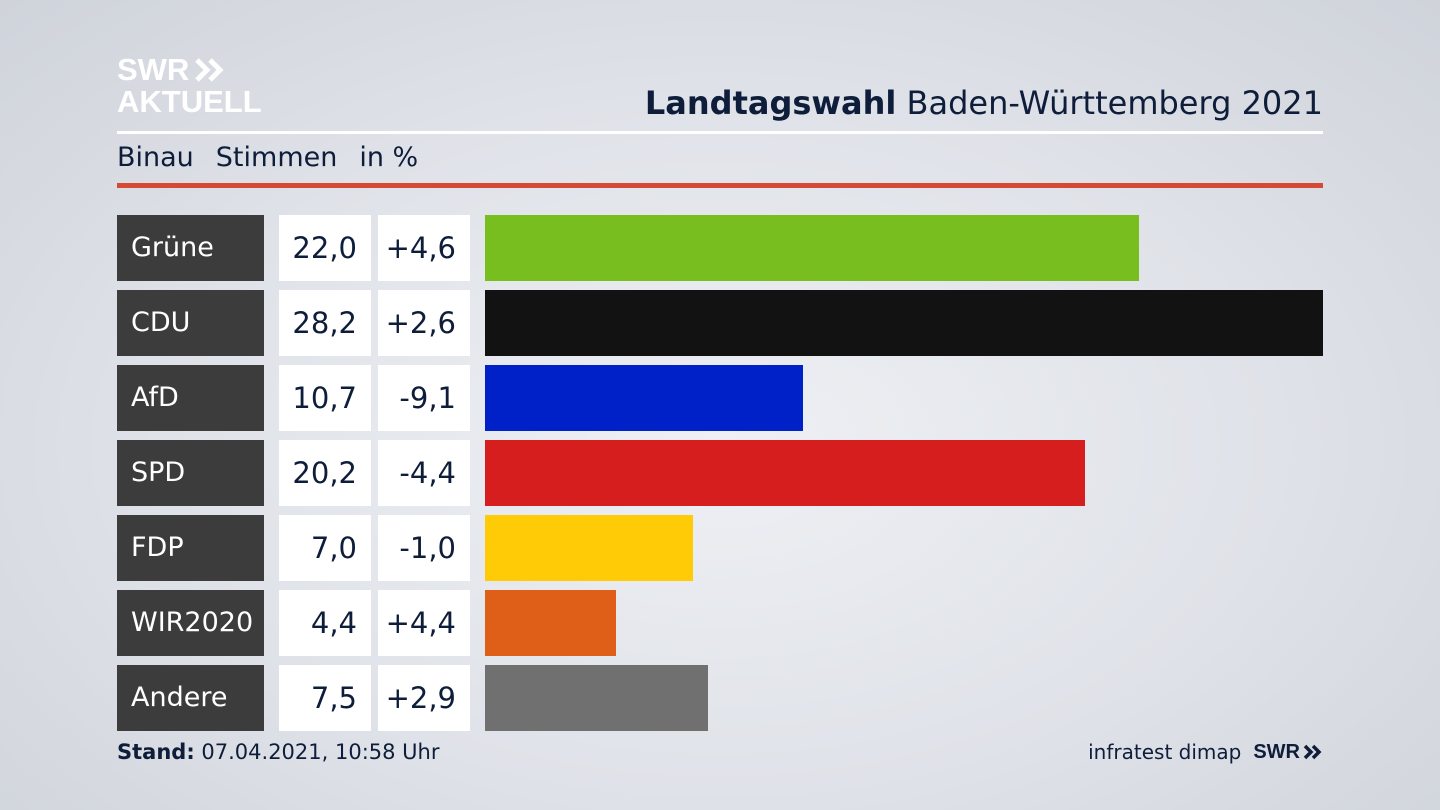 The image size is (1440, 810). What do you see at coordinates (325, 473) in the screenshot?
I see `value-label: 20,2` at bounding box center [325, 473].